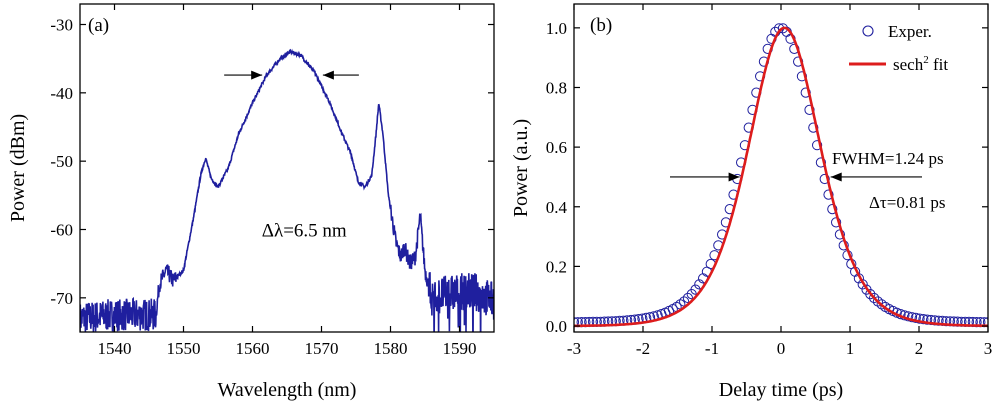 Image resolution: width=1000 pixels, height=407 pixels. I want to click on panel-b-x-tick-label: 0, so click(781, 348).